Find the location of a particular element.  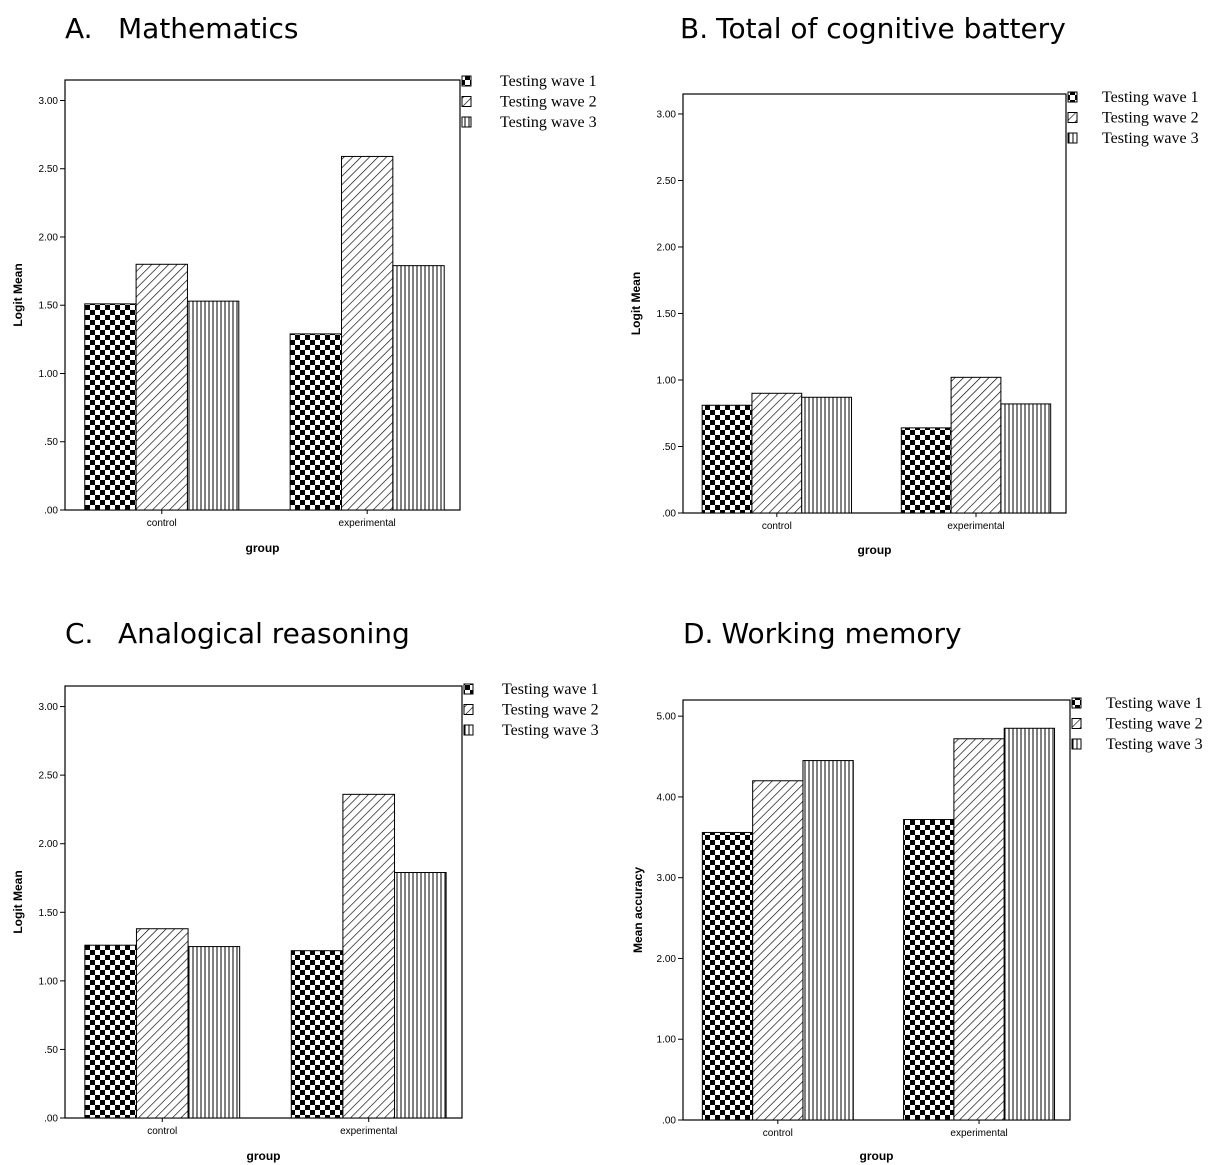

y-tick-label: 2.00 is located at coordinates (49, 237).